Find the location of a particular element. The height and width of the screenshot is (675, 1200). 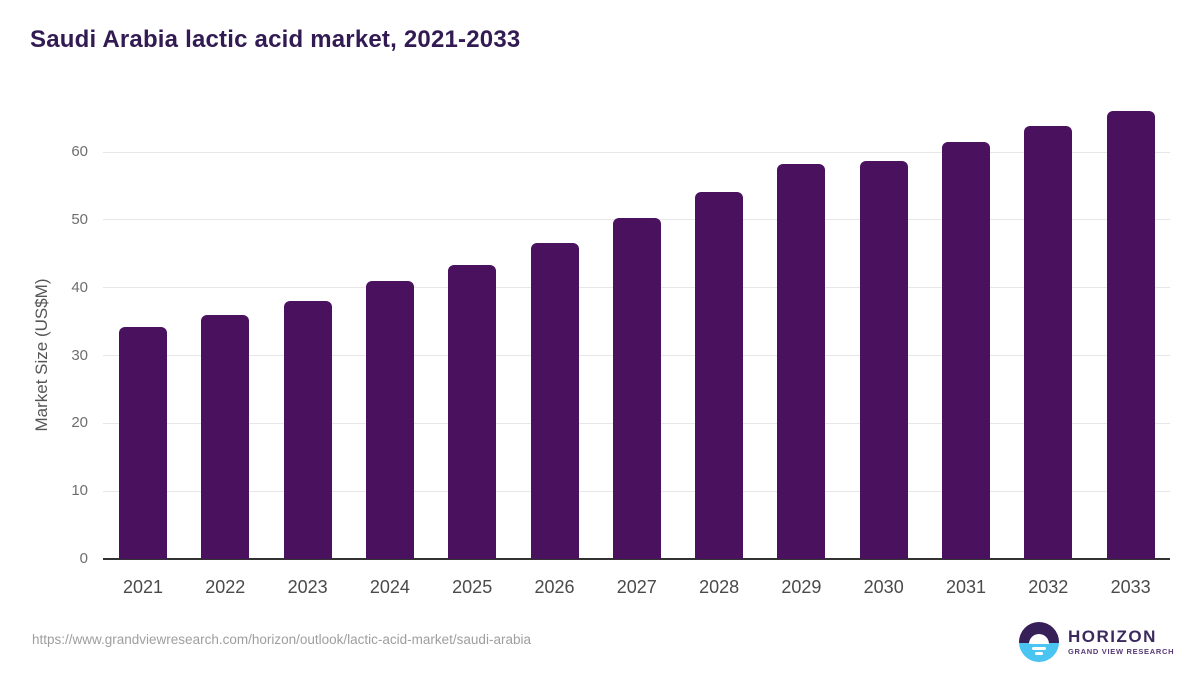

bar-2033 is located at coordinates (1130, 334).